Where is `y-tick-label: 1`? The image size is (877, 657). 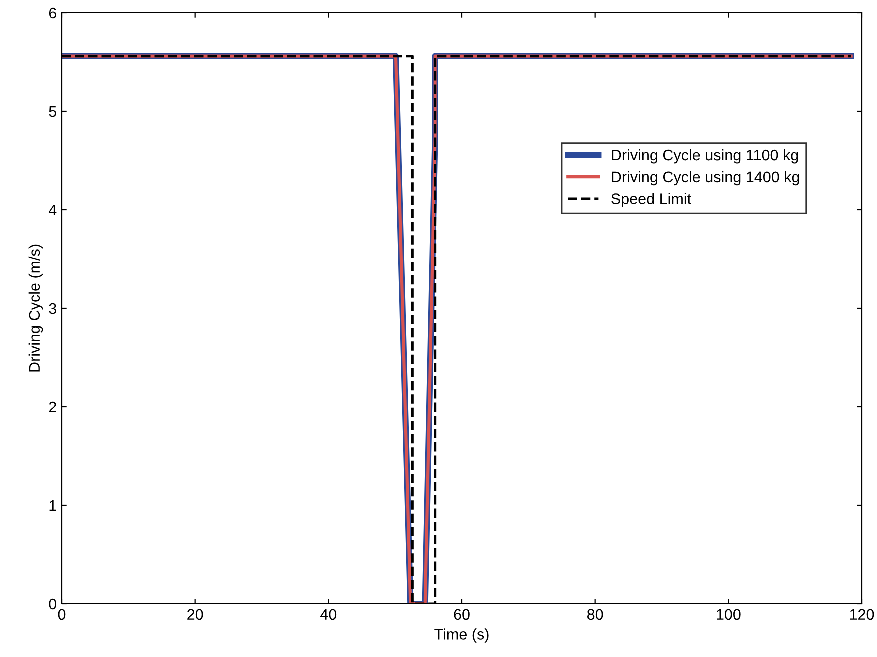 y-tick-label: 1 is located at coordinates (53, 506).